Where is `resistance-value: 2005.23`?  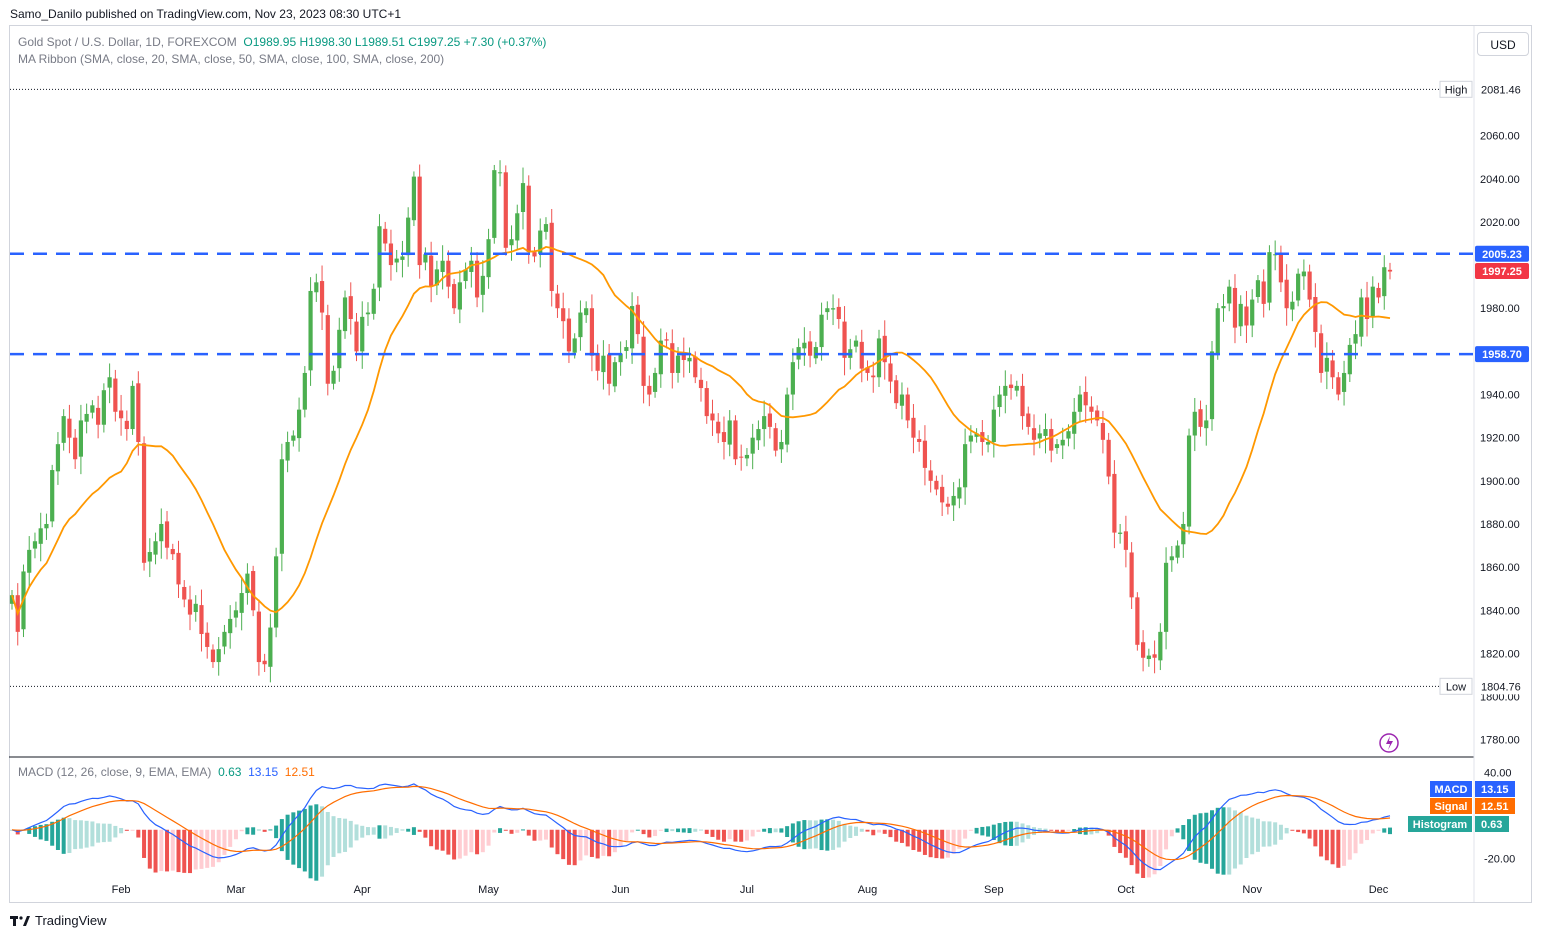
resistance-value: 2005.23 is located at coordinates (1502, 255).